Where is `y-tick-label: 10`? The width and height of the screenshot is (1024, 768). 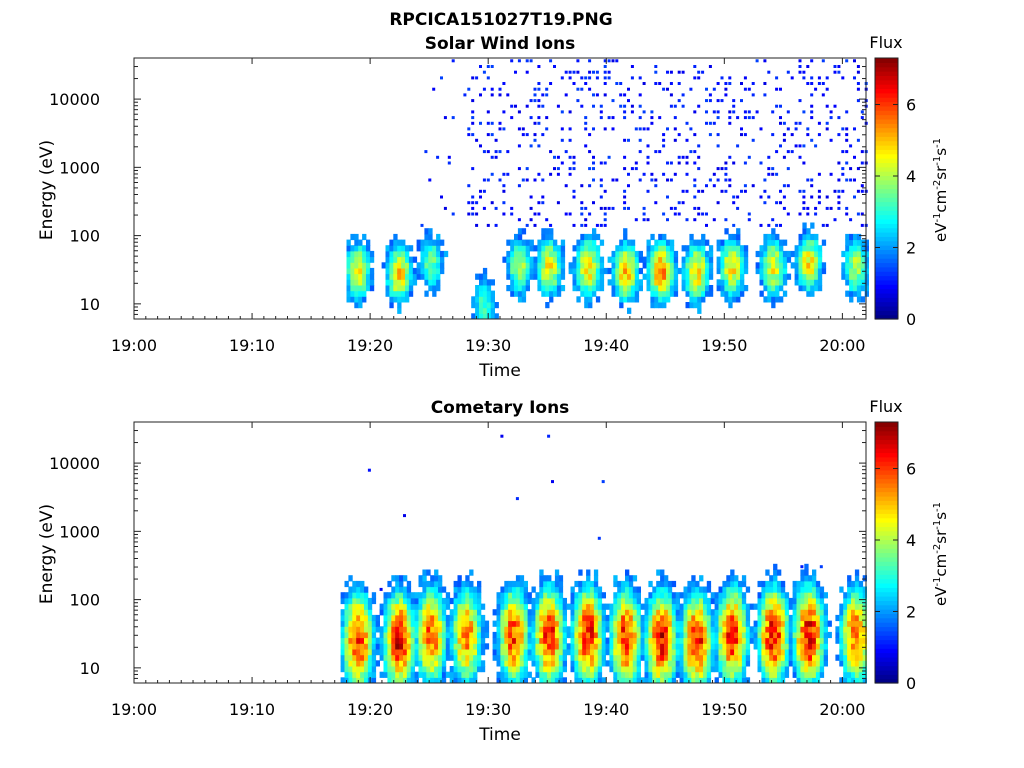
y-tick-label: 10 is located at coordinates (90, 668).